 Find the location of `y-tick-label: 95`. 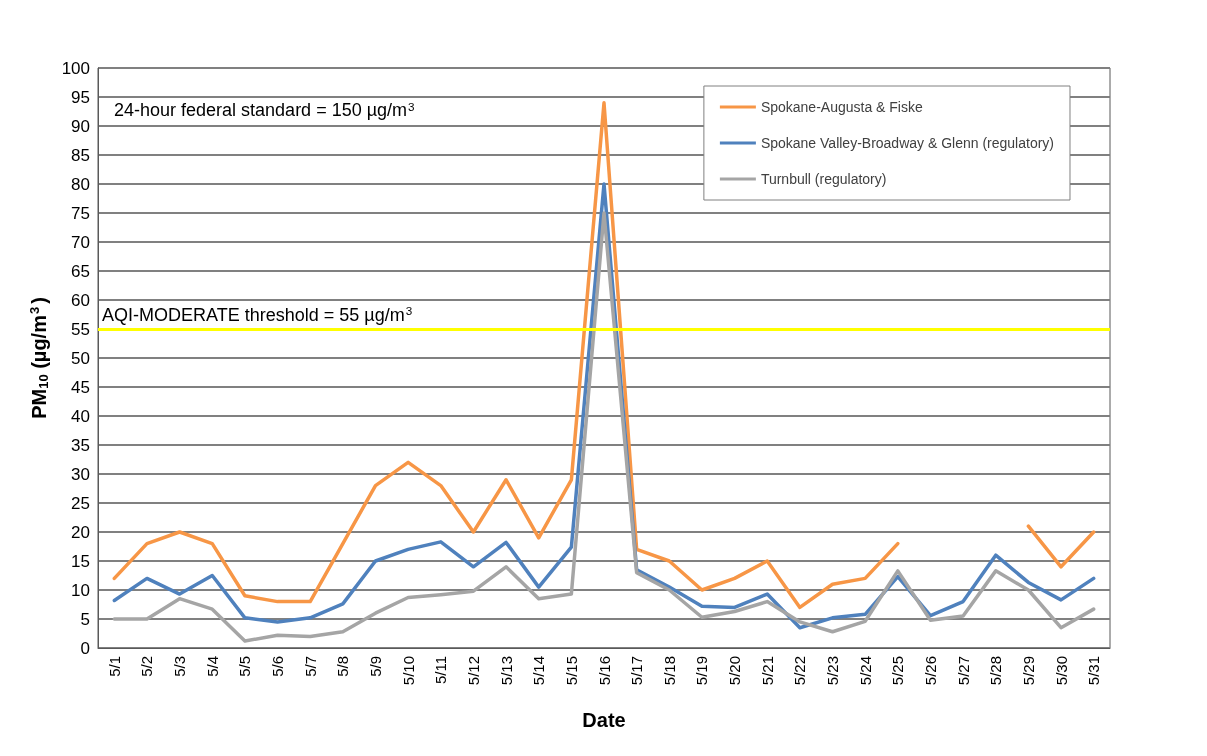

y-tick-label: 95 is located at coordinates (80, 97).